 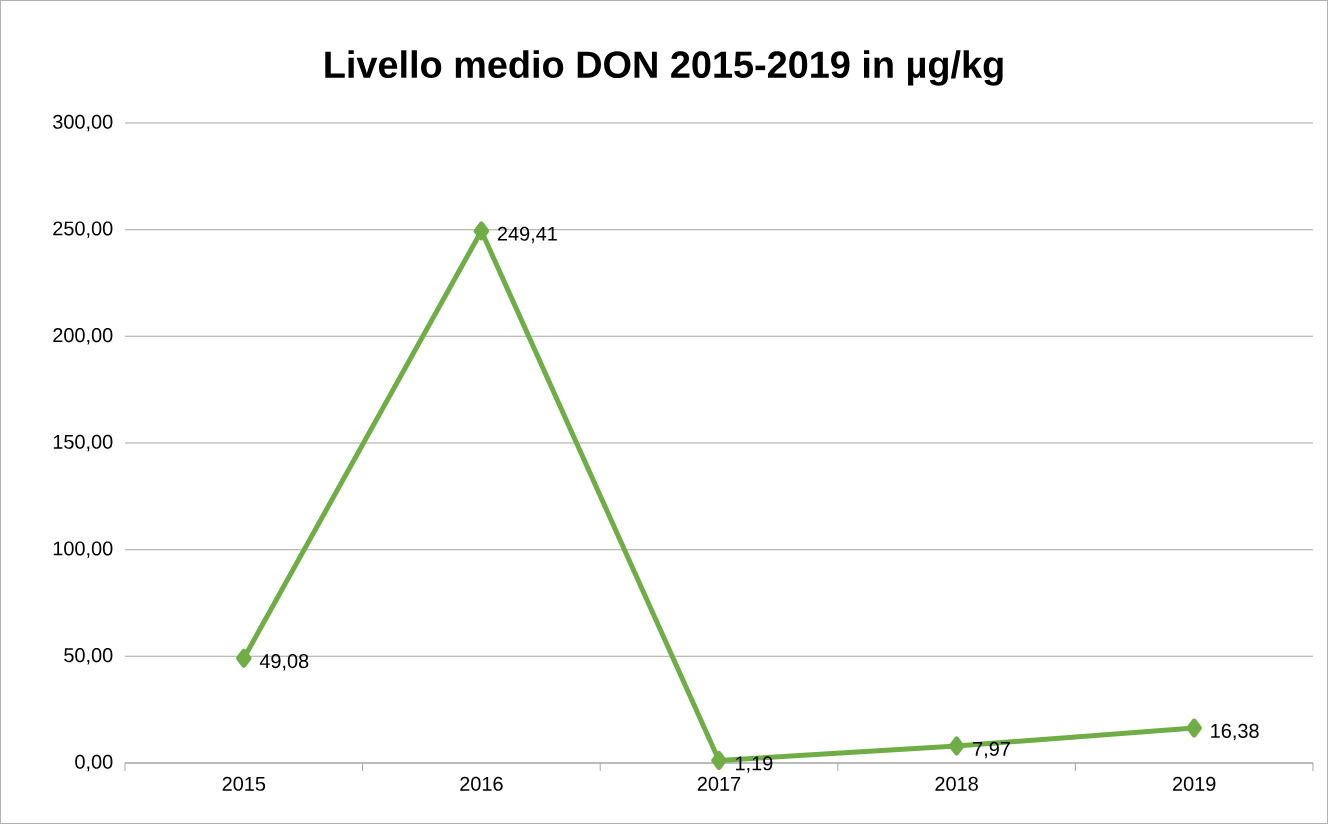 What do you see at coordinates (664, 68) in the screenshot?
I see `chart-title: Livello medio DON 2015-2019 in µg/kg` at bounding box center [664, 68].